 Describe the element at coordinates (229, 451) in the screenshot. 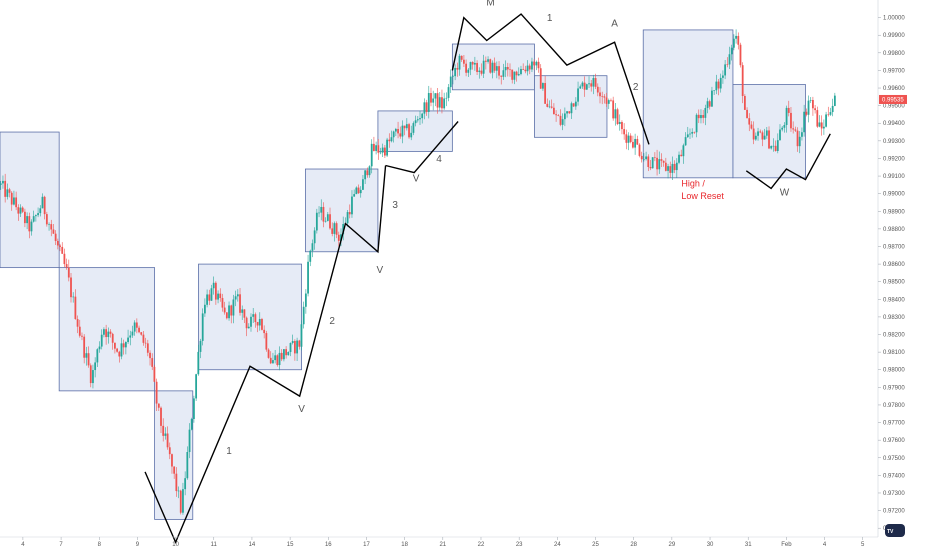

I see `wave-label: 1` at that location.